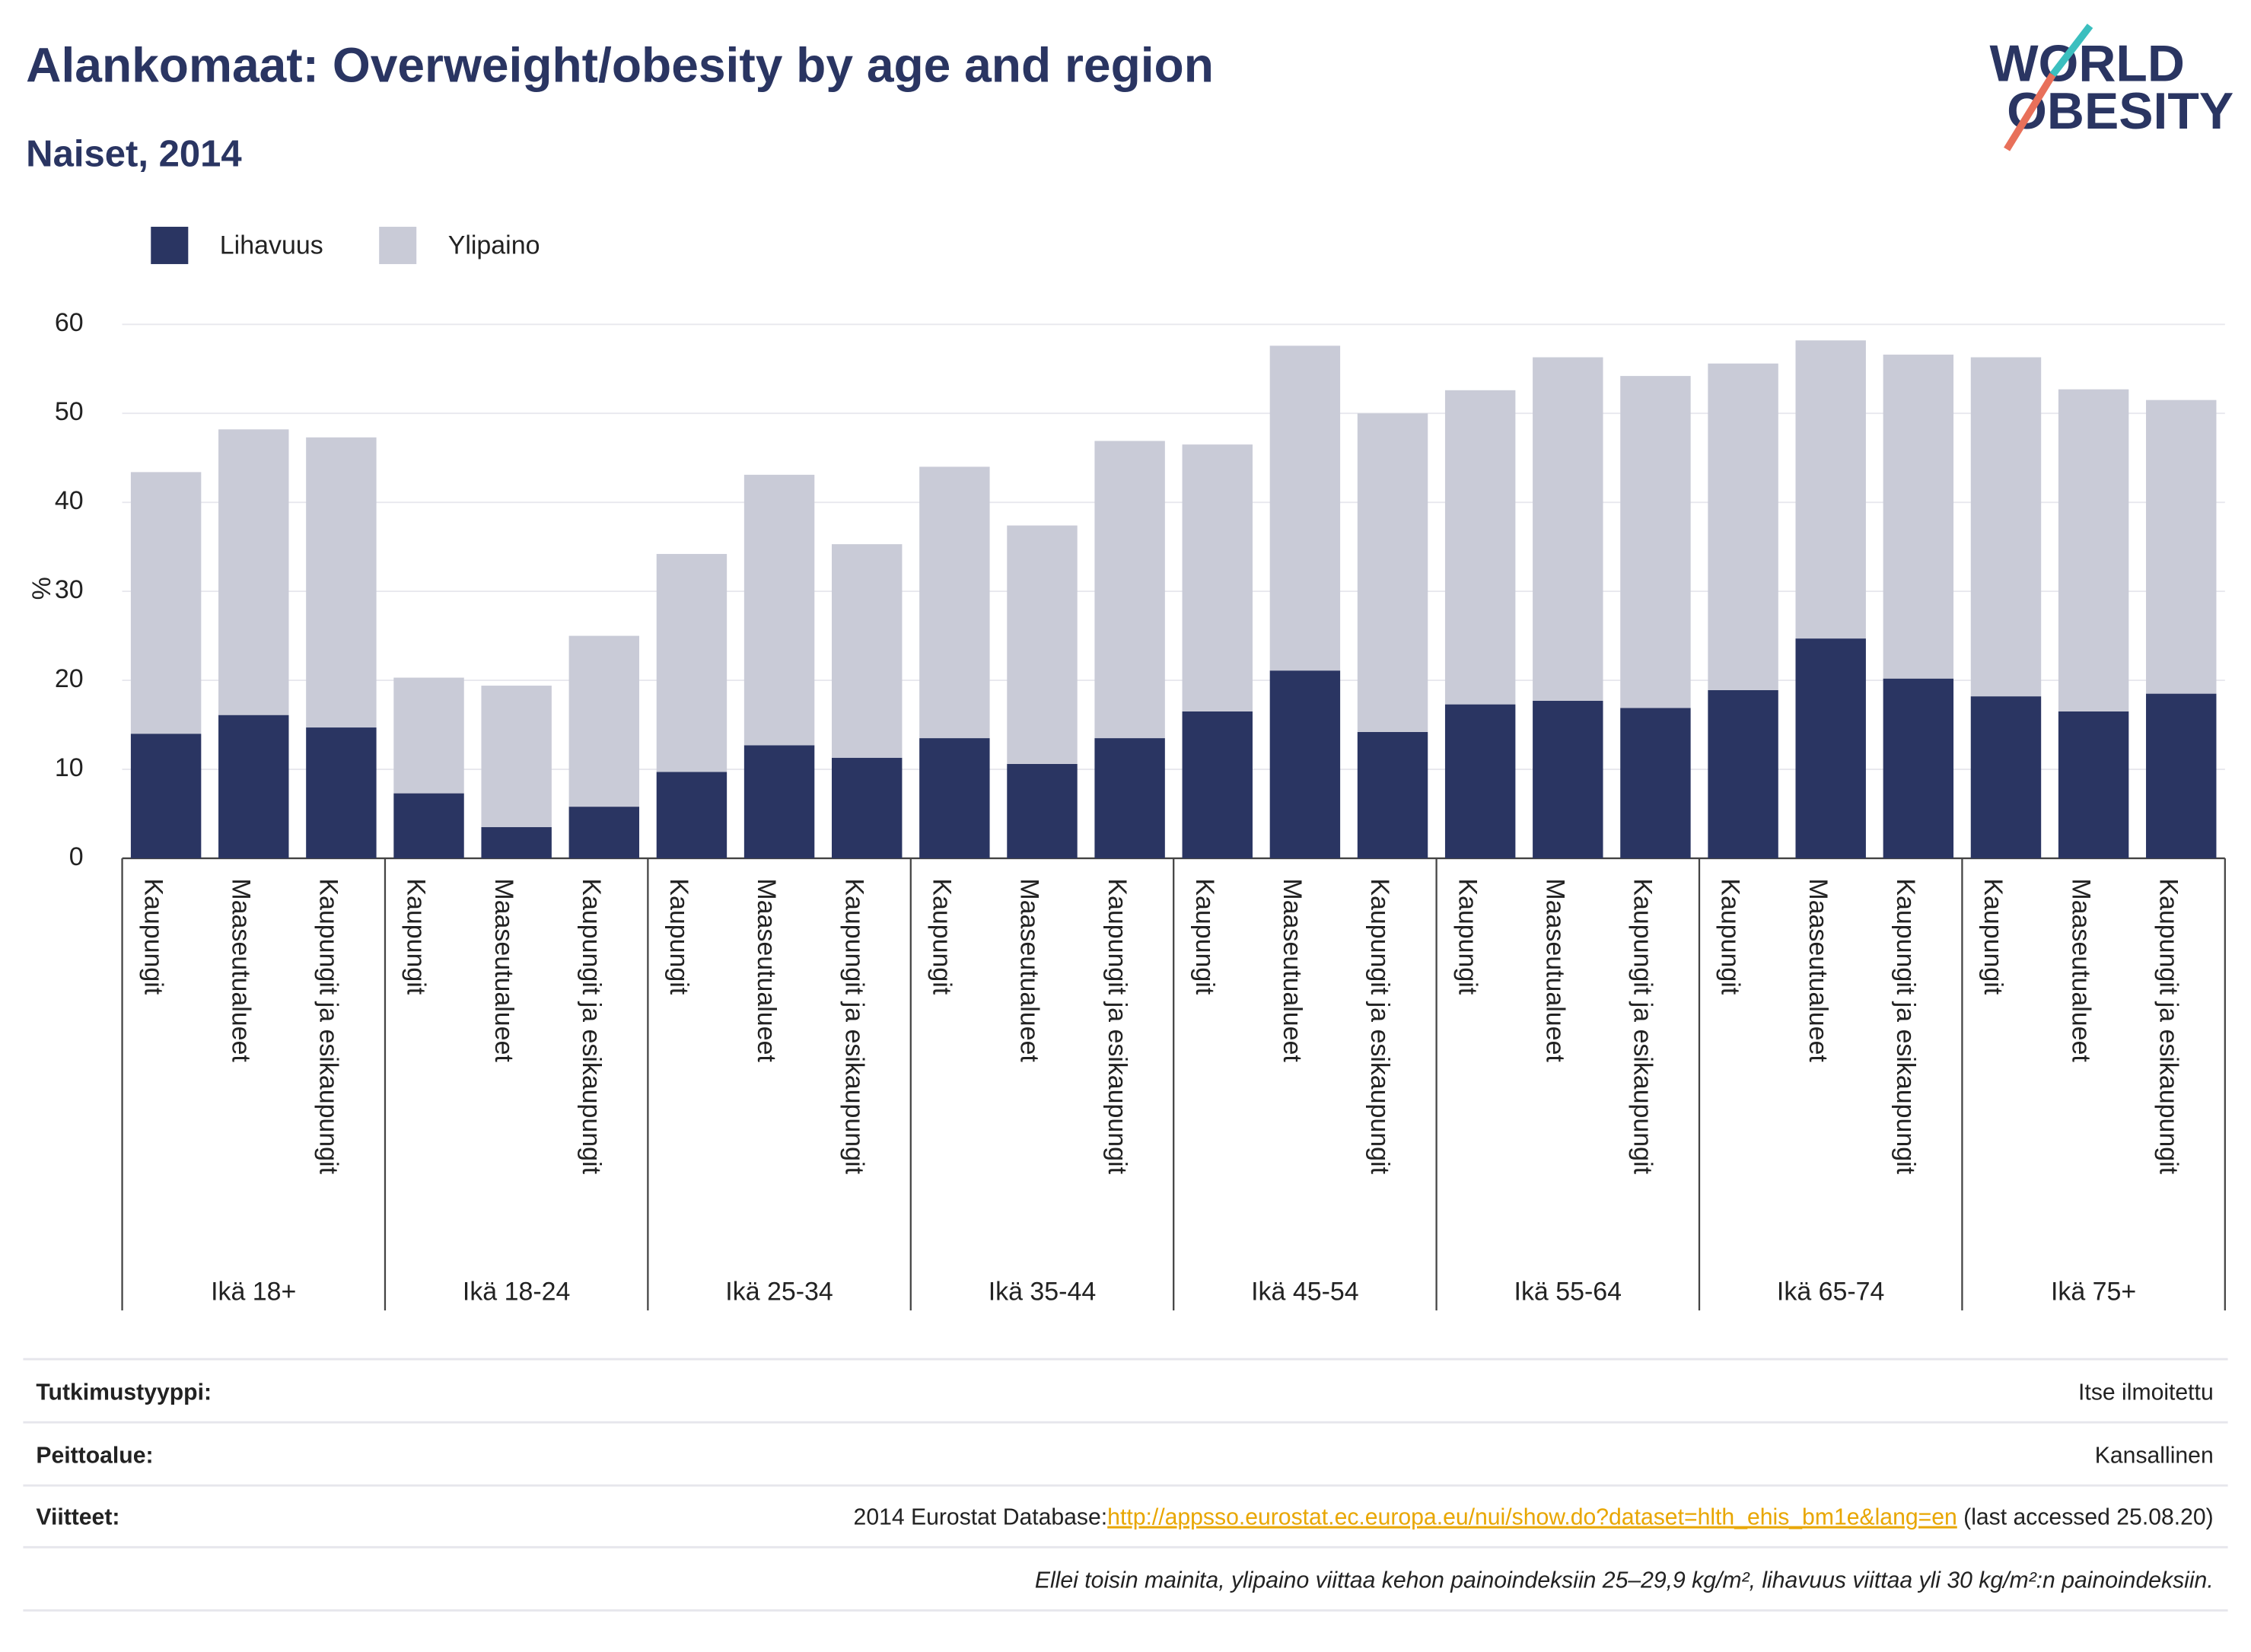  What do you see at coordinates (124, 1392) in the screenshot?
I see `footer-label: Tutkimustyyppi:` at bounding box center [124, 1392].